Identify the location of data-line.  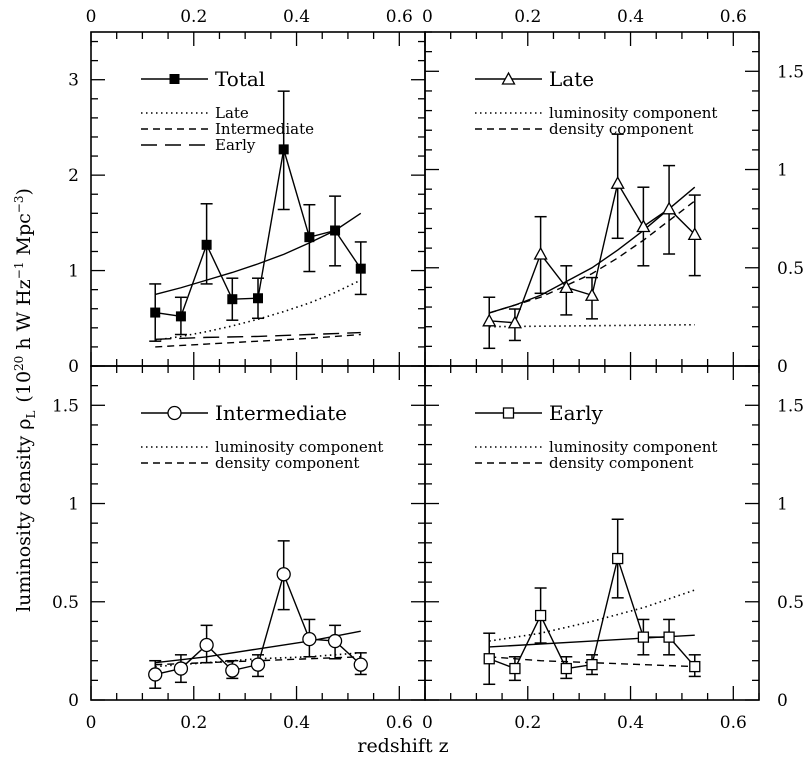
(592, 612).